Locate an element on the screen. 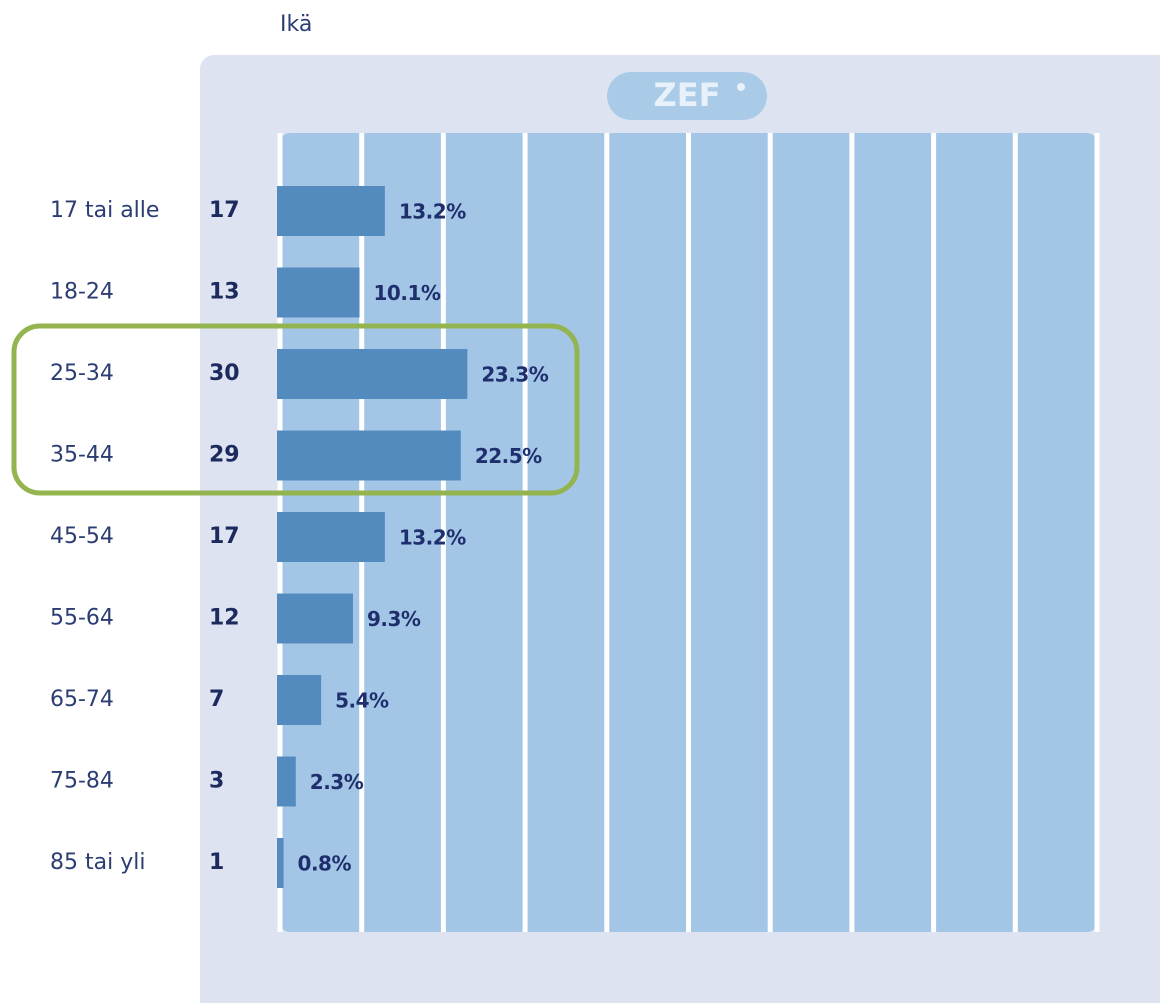 This screenshot has height=1003, width=1160. count-label: 13 is located at coordinates (224, 292).